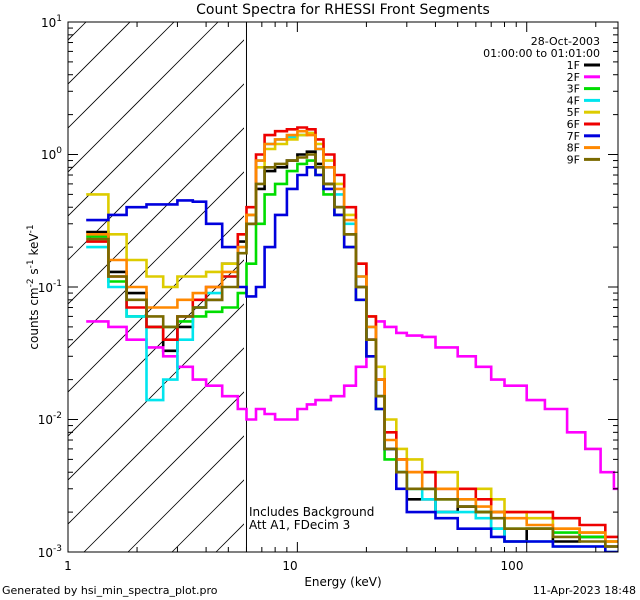  What do you see at coordinates (50, 552) in the screenshot?
I see `y-tick-label: 10⁻³` at bounding box center [50, 552].